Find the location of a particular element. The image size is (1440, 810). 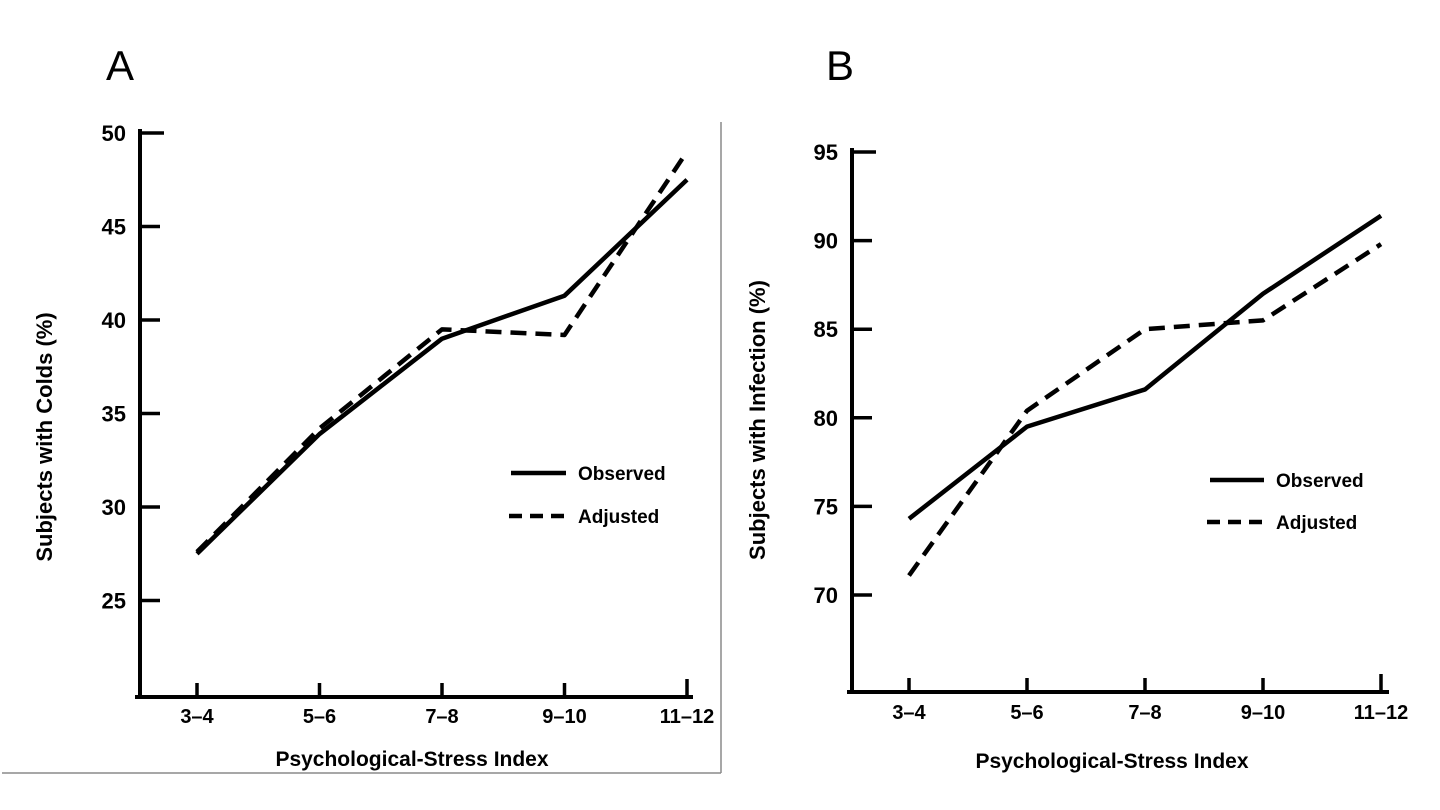

y-tick-label: 70 is located at coordinates (826, 595).